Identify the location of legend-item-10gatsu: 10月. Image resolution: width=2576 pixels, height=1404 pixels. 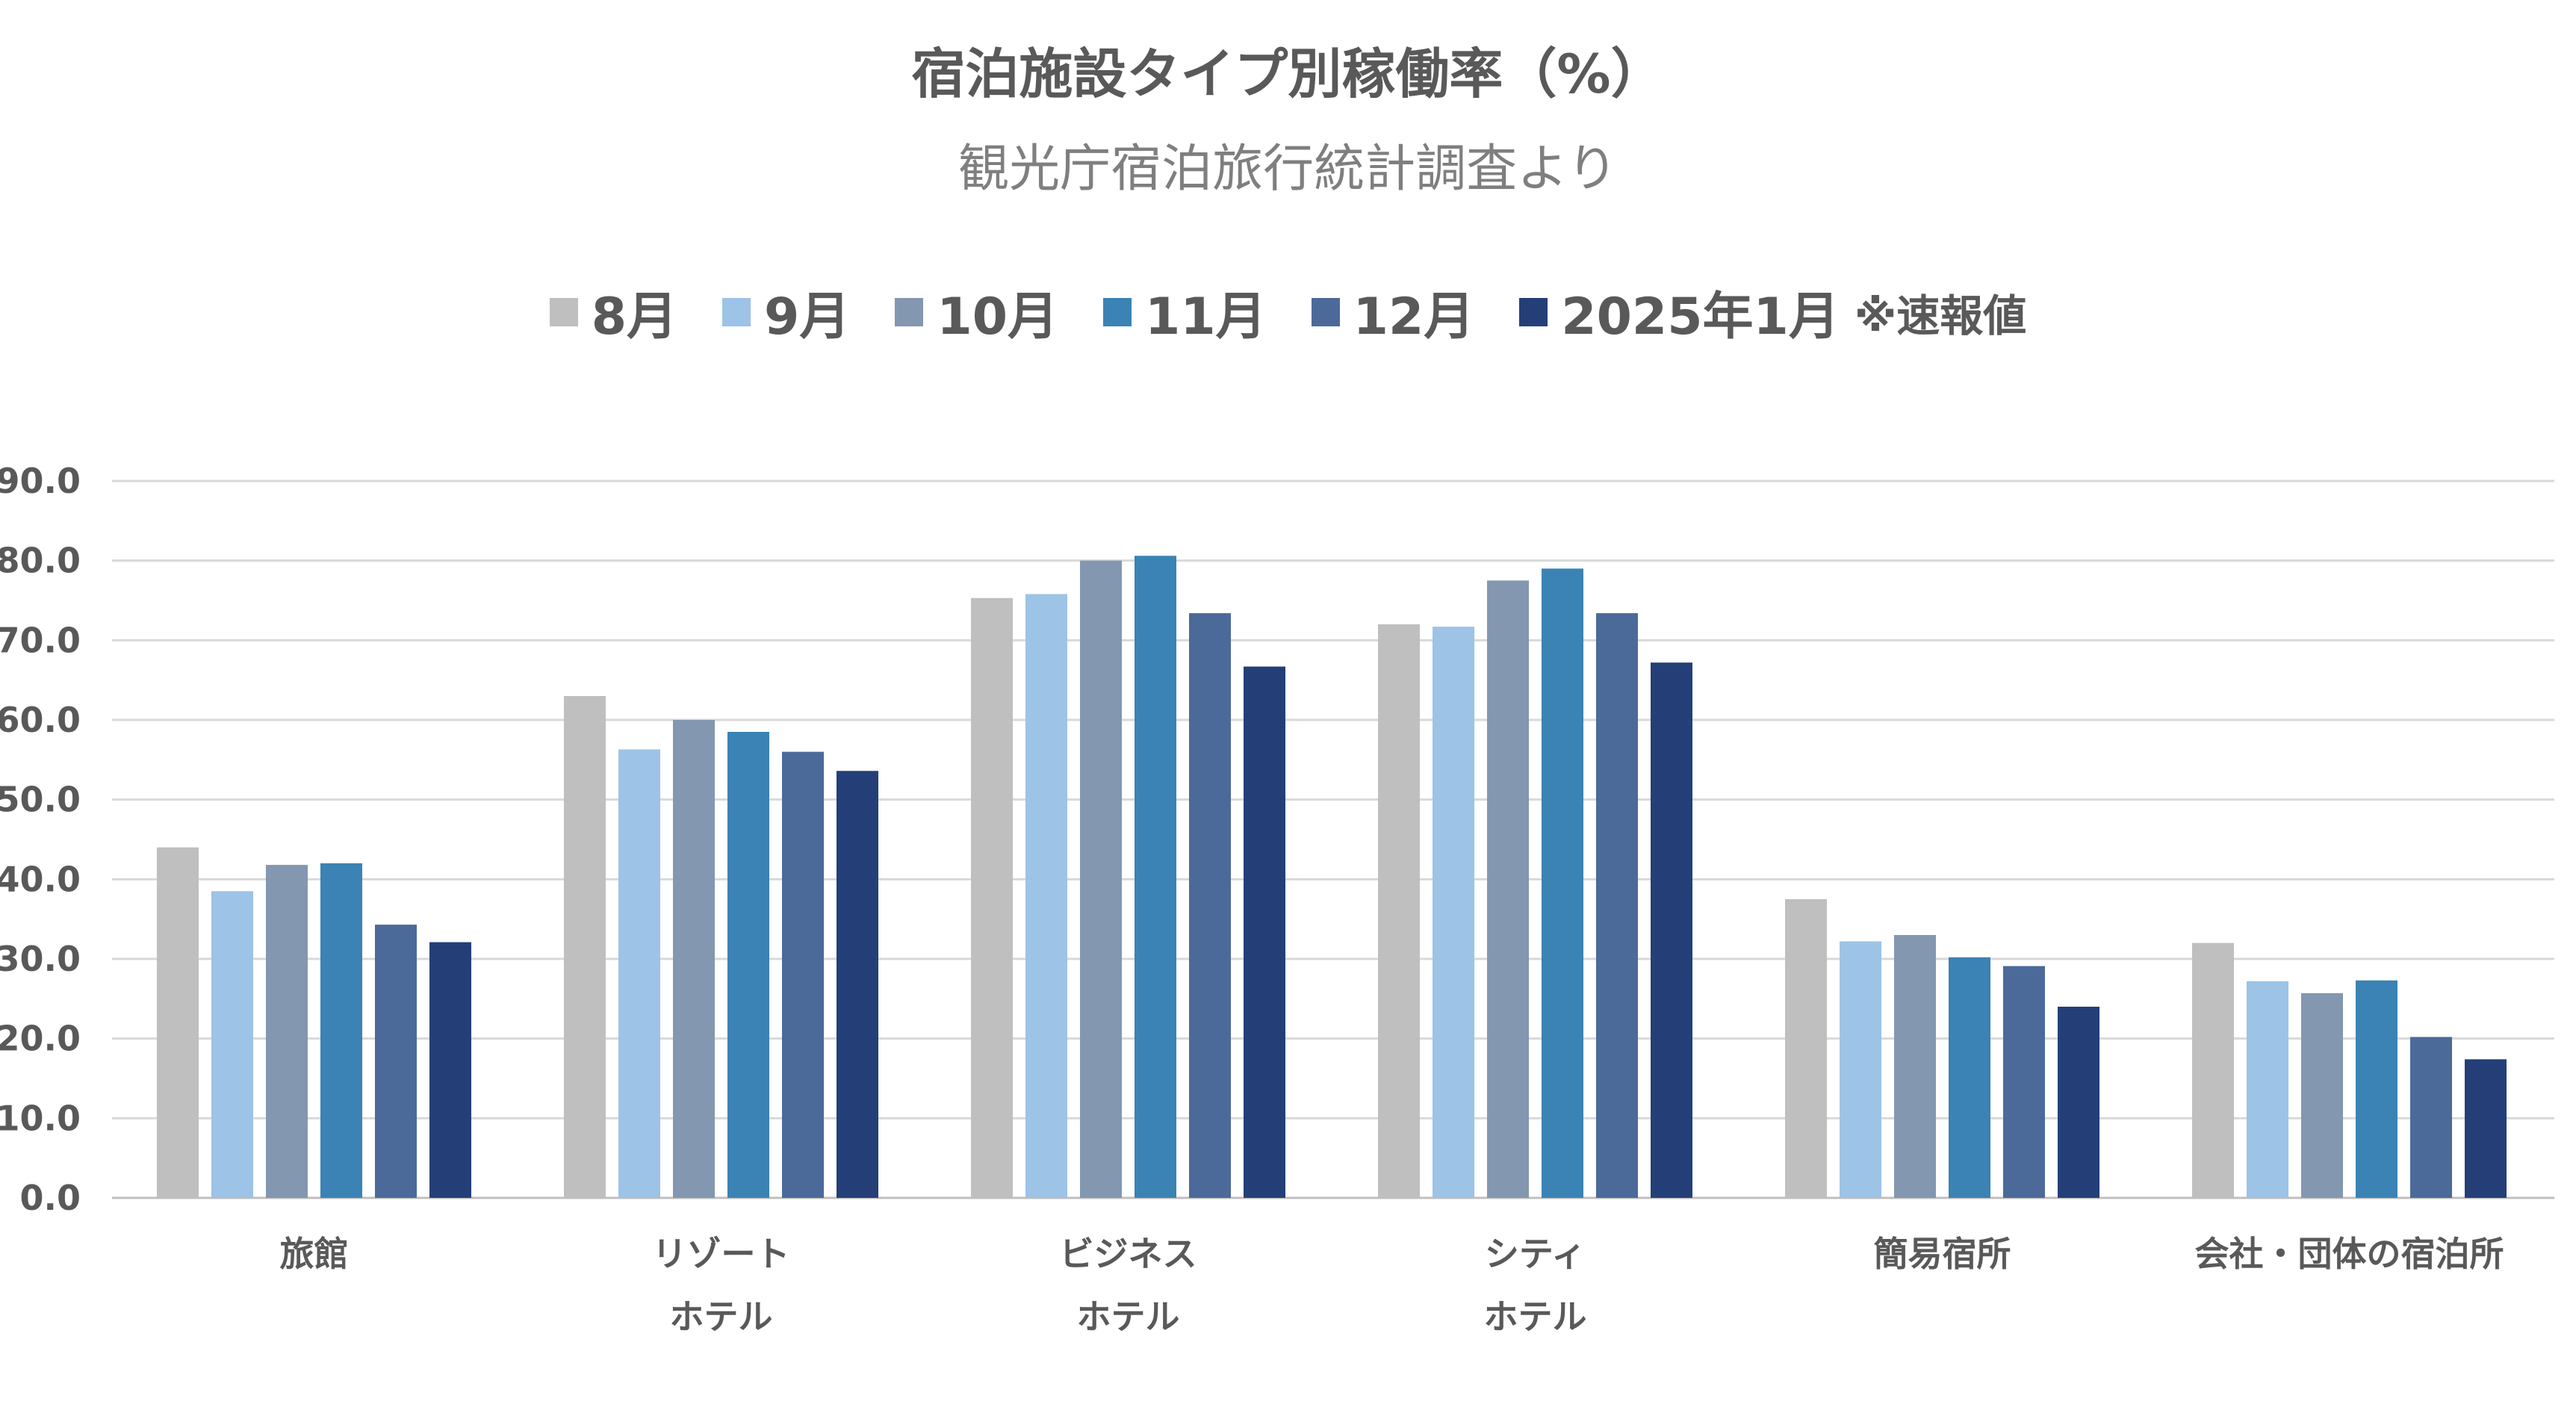
(977, 312).